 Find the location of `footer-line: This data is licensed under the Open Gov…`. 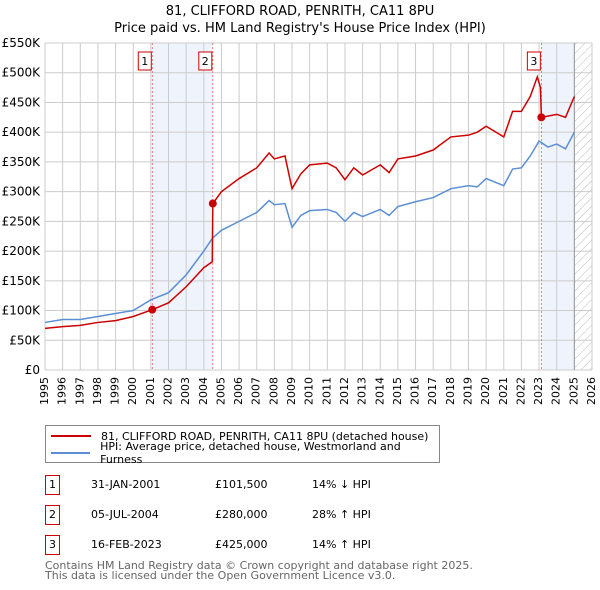

footer-line: This data is licensed under the Open Gov… is located at coordinates (220, 575).